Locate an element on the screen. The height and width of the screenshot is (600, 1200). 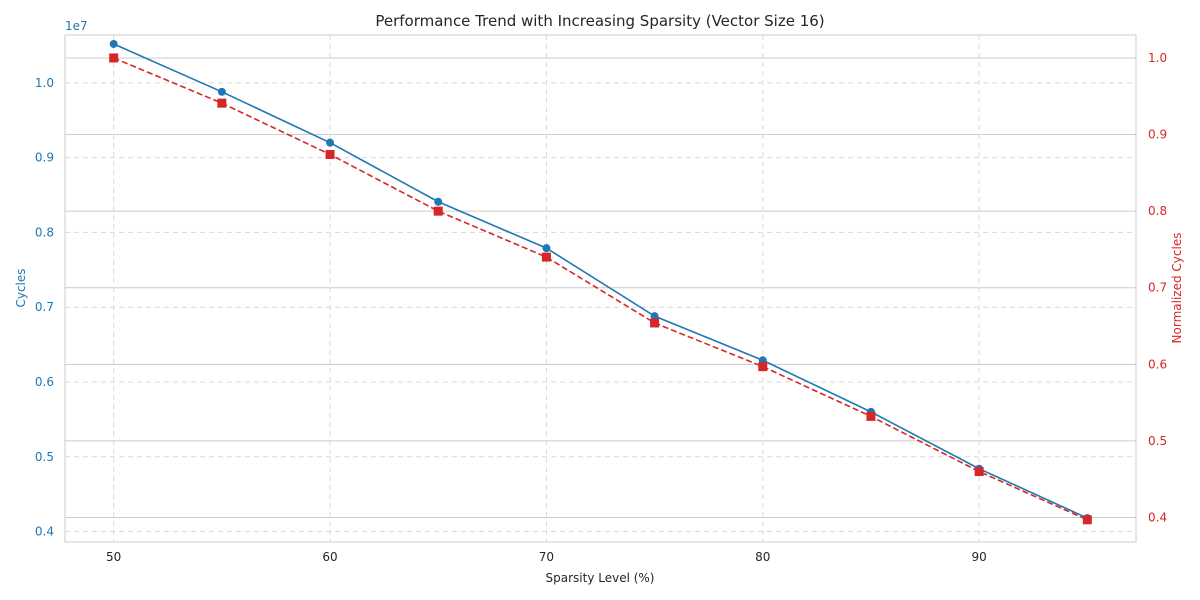
y-tick-label-left-0: 0.4 is located at coordinates (44, 532).